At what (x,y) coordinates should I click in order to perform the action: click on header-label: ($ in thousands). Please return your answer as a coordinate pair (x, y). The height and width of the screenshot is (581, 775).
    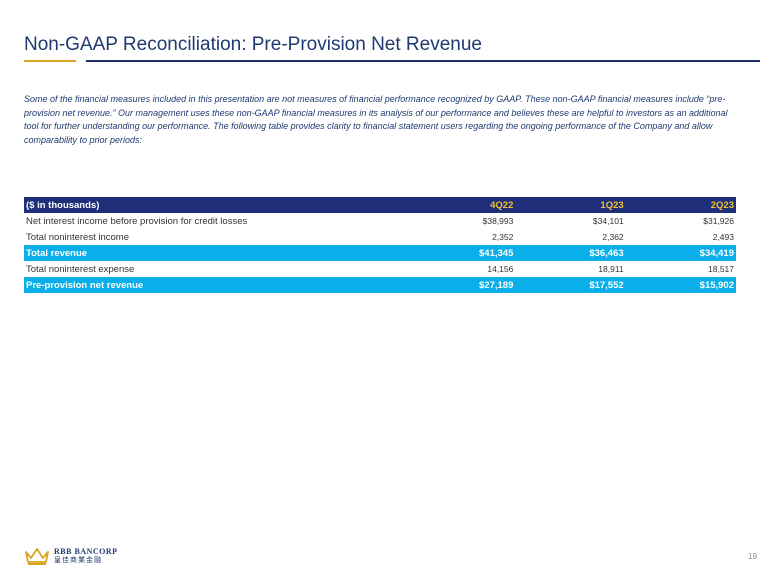
    Looking at the image, I should click on (63, 205).